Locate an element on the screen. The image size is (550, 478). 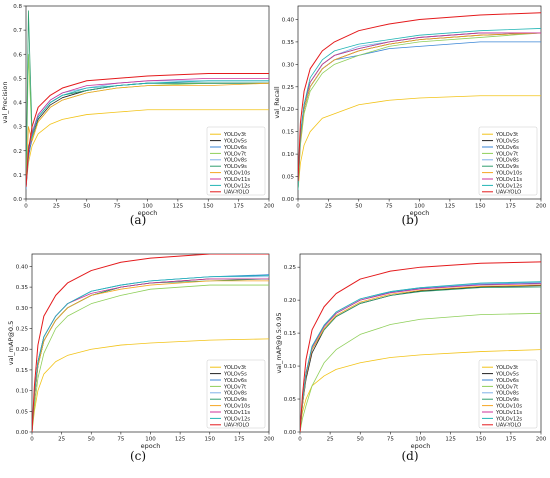
y-tick-label: 0.6 is located at coordinates (17, 55).